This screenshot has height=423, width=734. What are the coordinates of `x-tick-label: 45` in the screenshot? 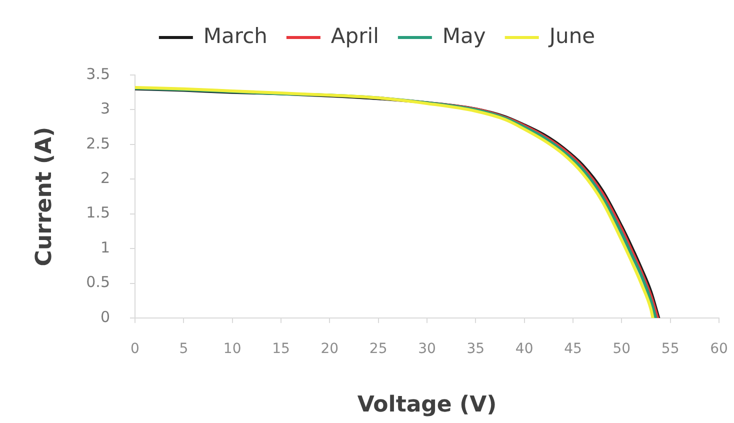 It's located at (573, 349).